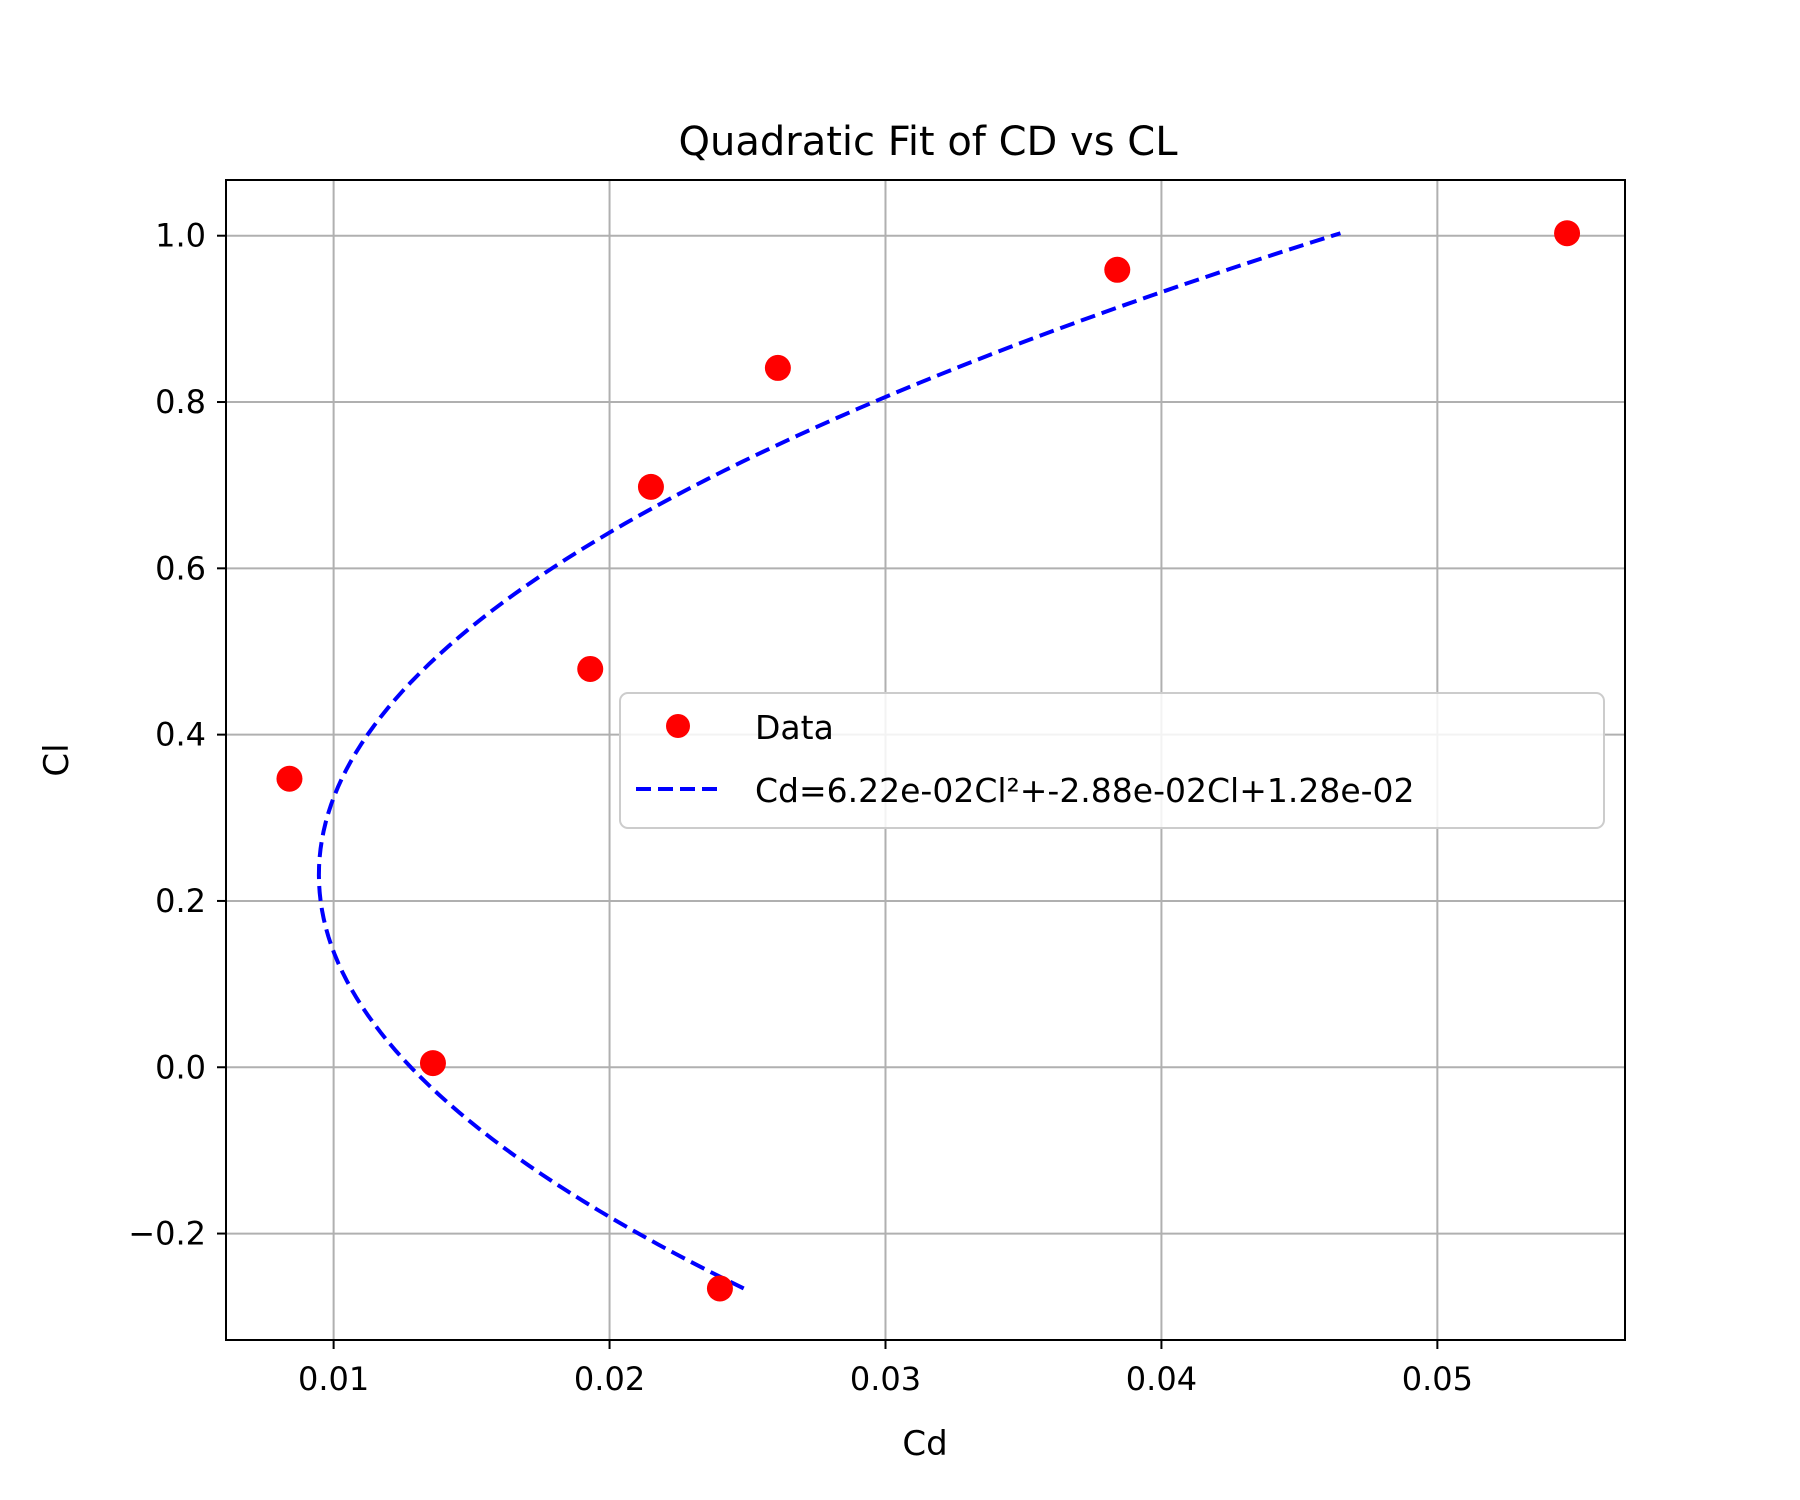 This screenshot has height=1500, width=1800. What do you see at coordinates (57, 759) in the screenshot?
I see `y-axis-label: Cl` at bounding box center [57, 759].